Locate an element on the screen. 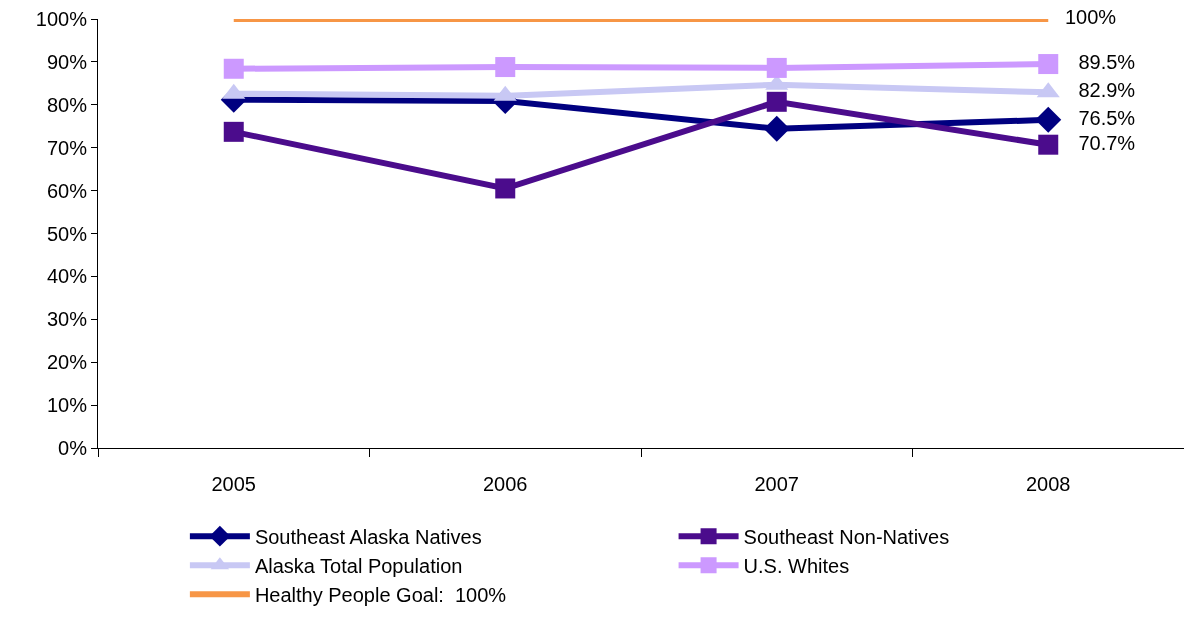 This screenshot has height=644, width=1184. x-tick-label: 2007 is located at coordinates (776, 484).